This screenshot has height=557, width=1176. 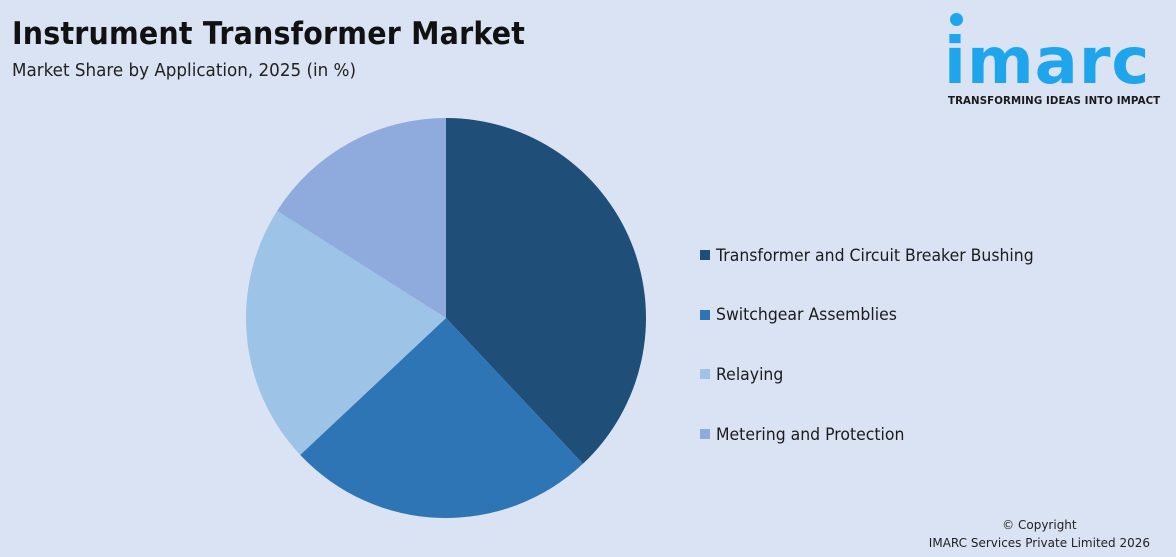 What do you see at coordinates (184, 70) in the screenshot?
I see `chart-subtitle: Market Share by Application, 2025 (in %)` at bounding box center [184, 70].